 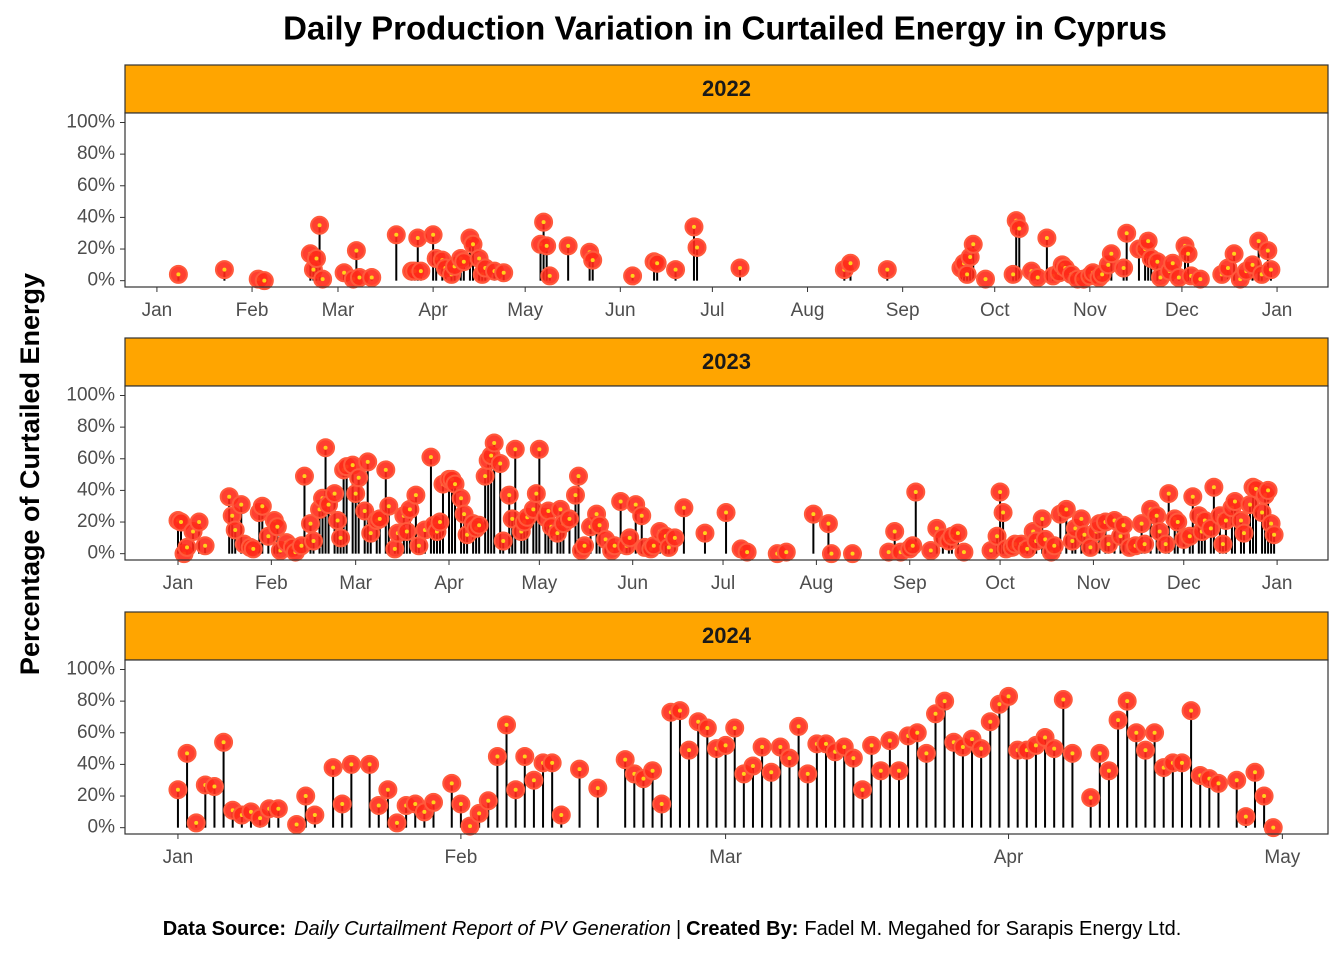 I want to click on x-tick-label: Sep, so click(x=910, y=583).